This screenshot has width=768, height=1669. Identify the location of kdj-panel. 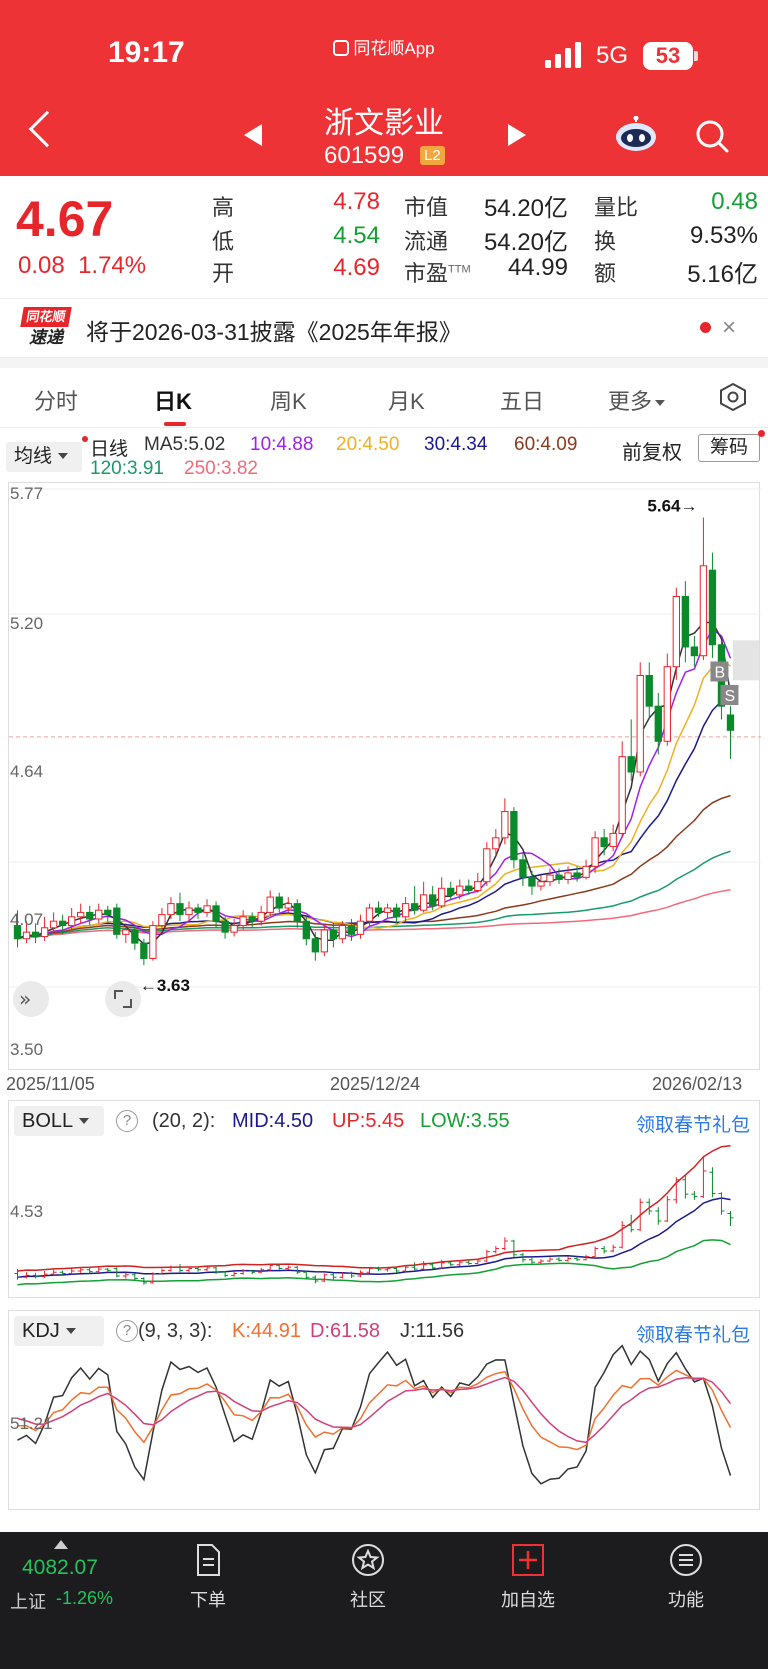
(384, 1410).